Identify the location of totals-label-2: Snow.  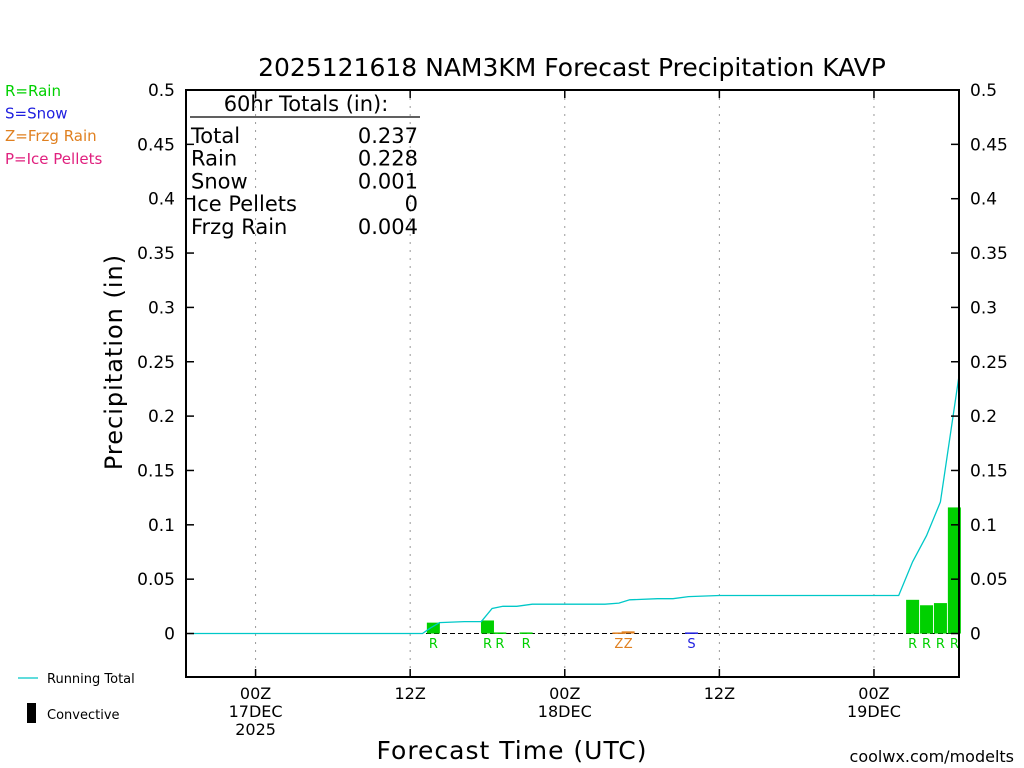
(219, 181).